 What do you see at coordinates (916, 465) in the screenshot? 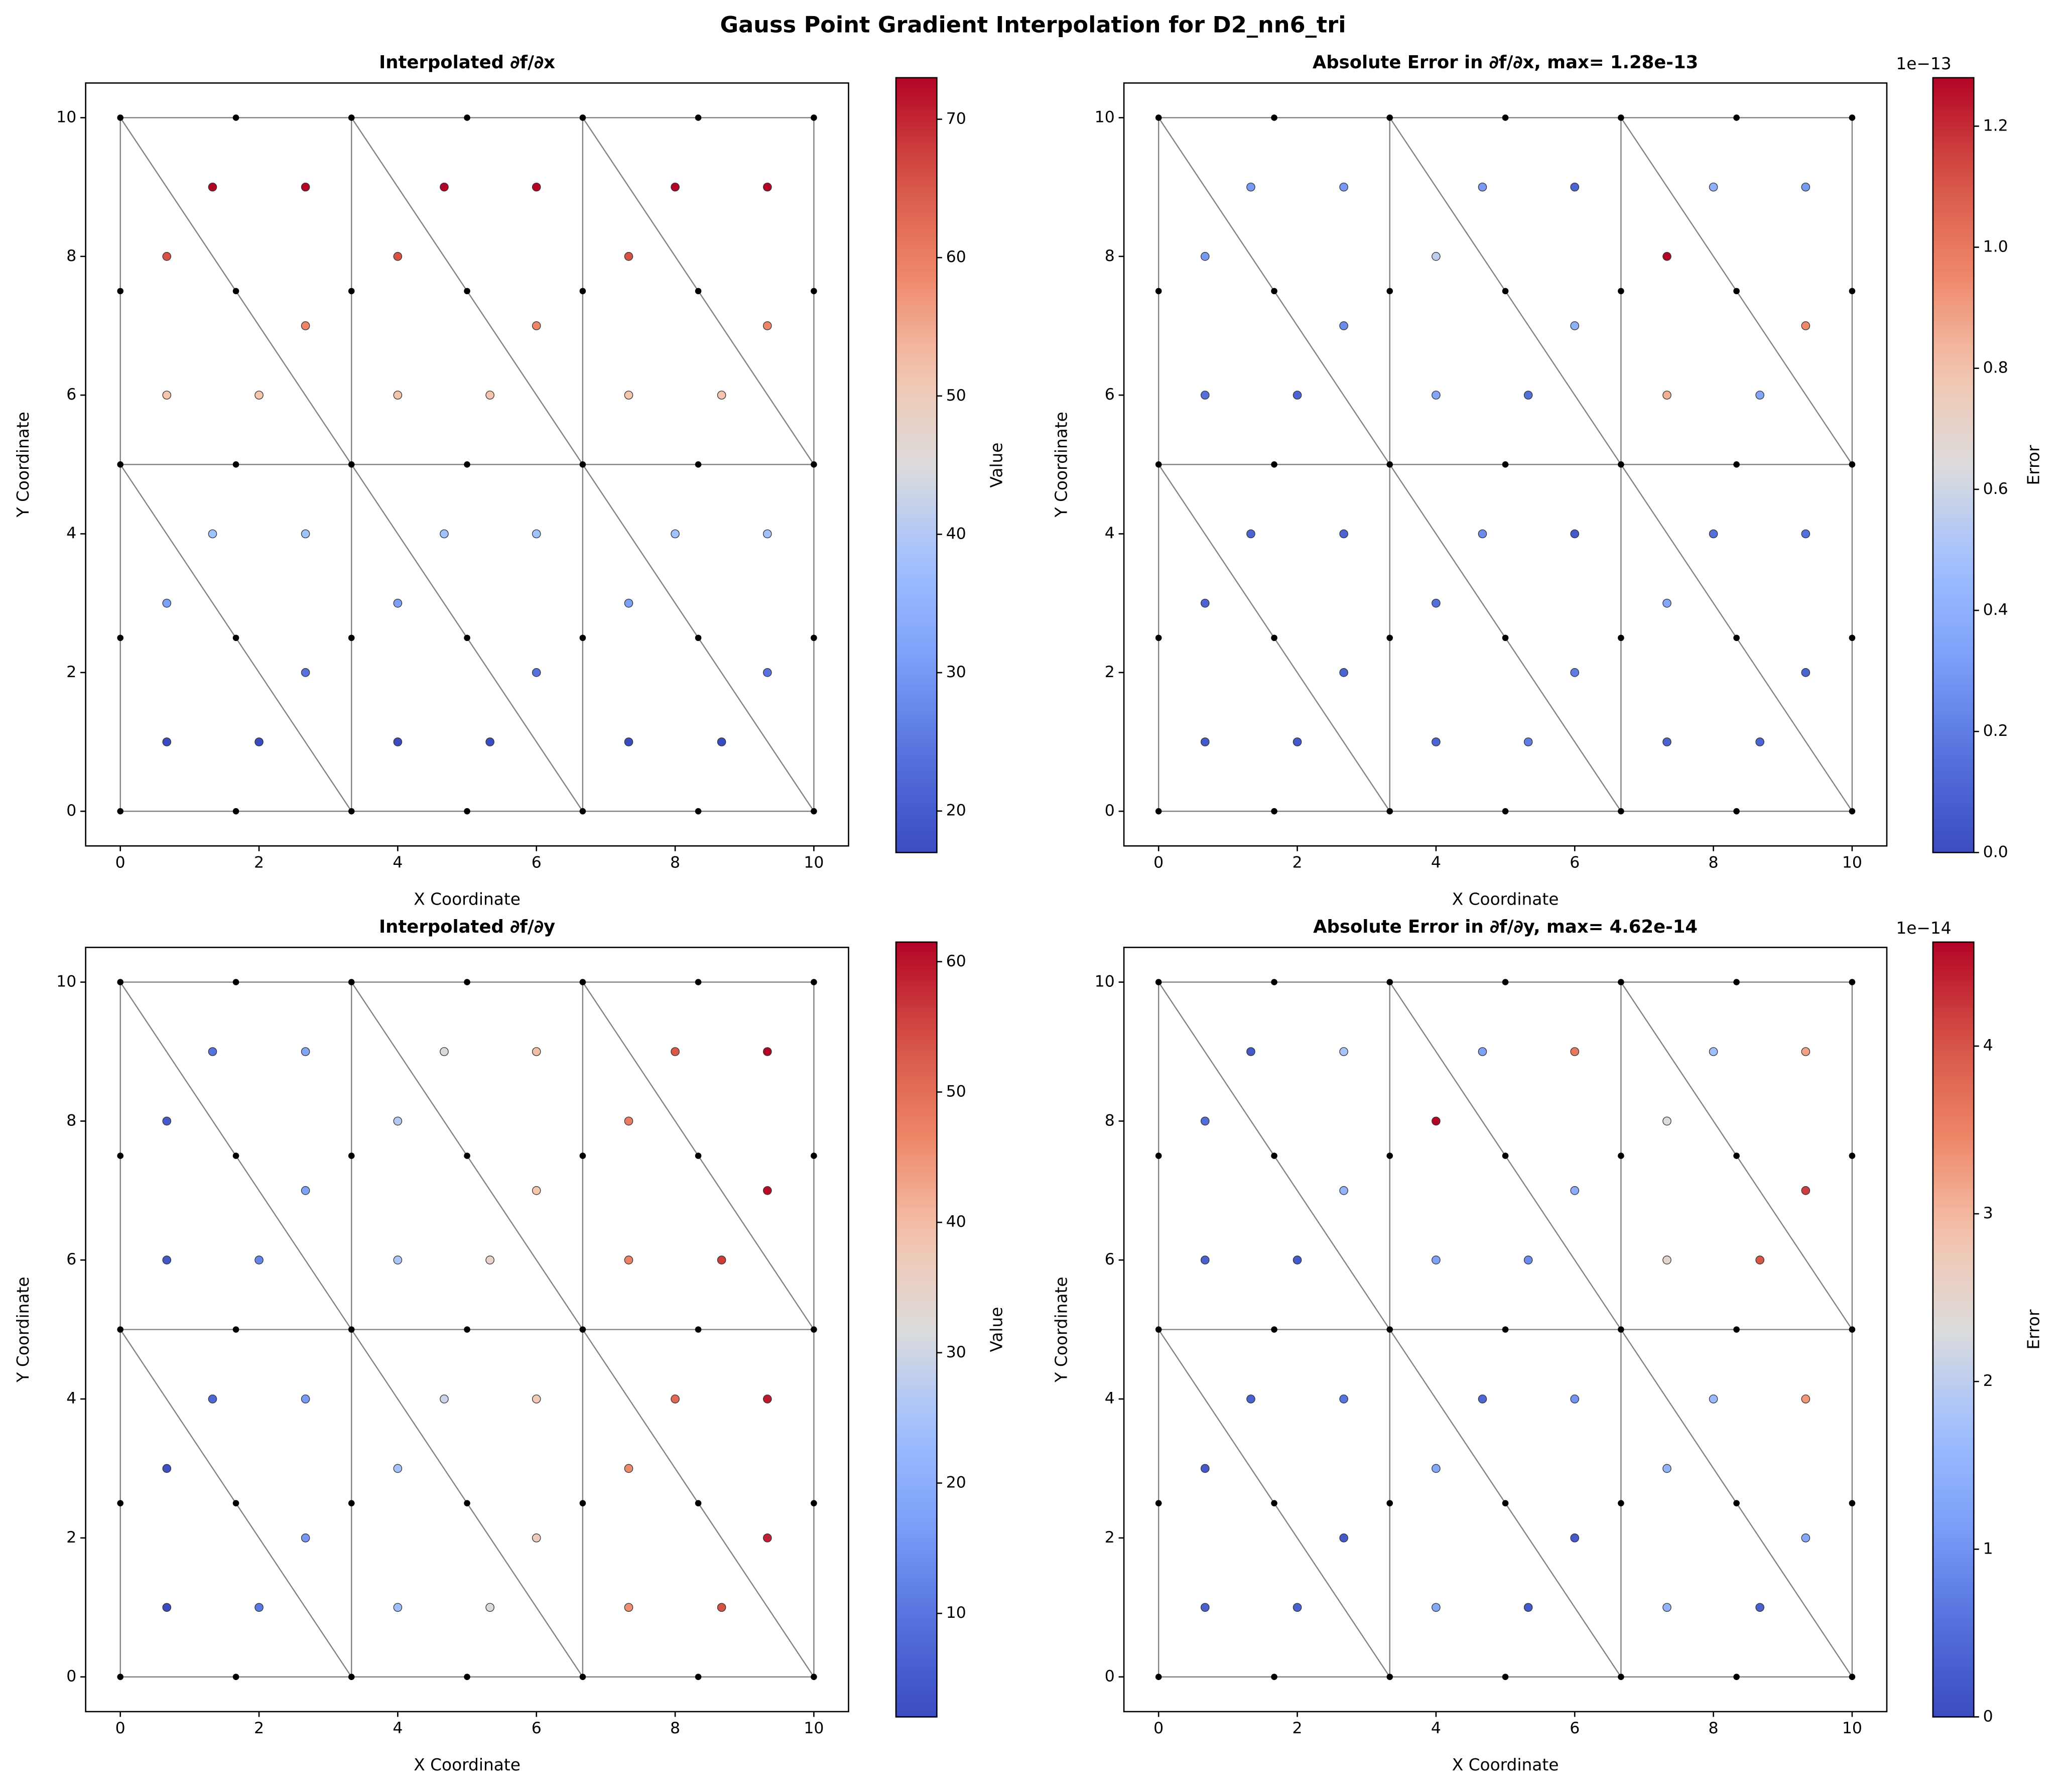
I see `colorbar` at bounding box center [916, 465].